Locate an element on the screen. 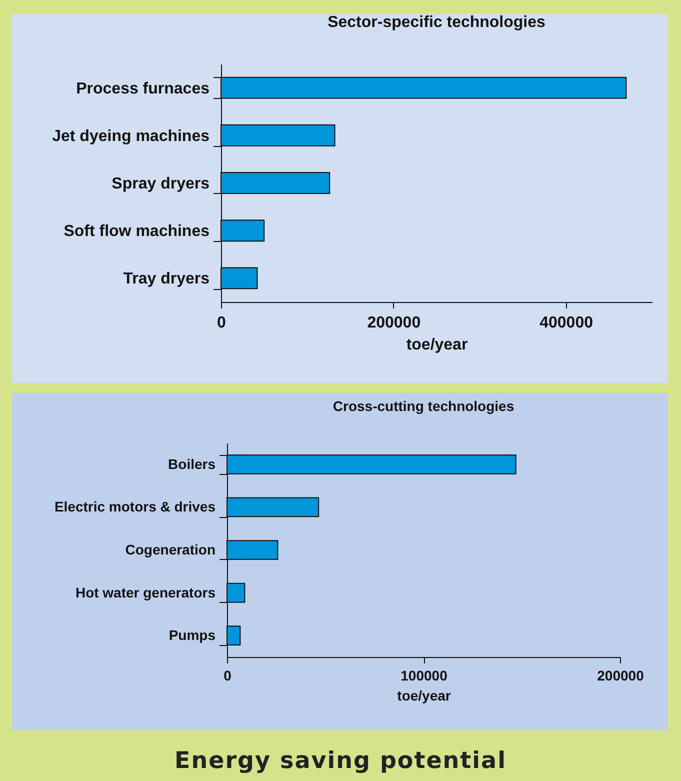 The height and width of the screenshot is (781, 681). y-tick-label: Cogeneration is located at coordinates (170, 550).